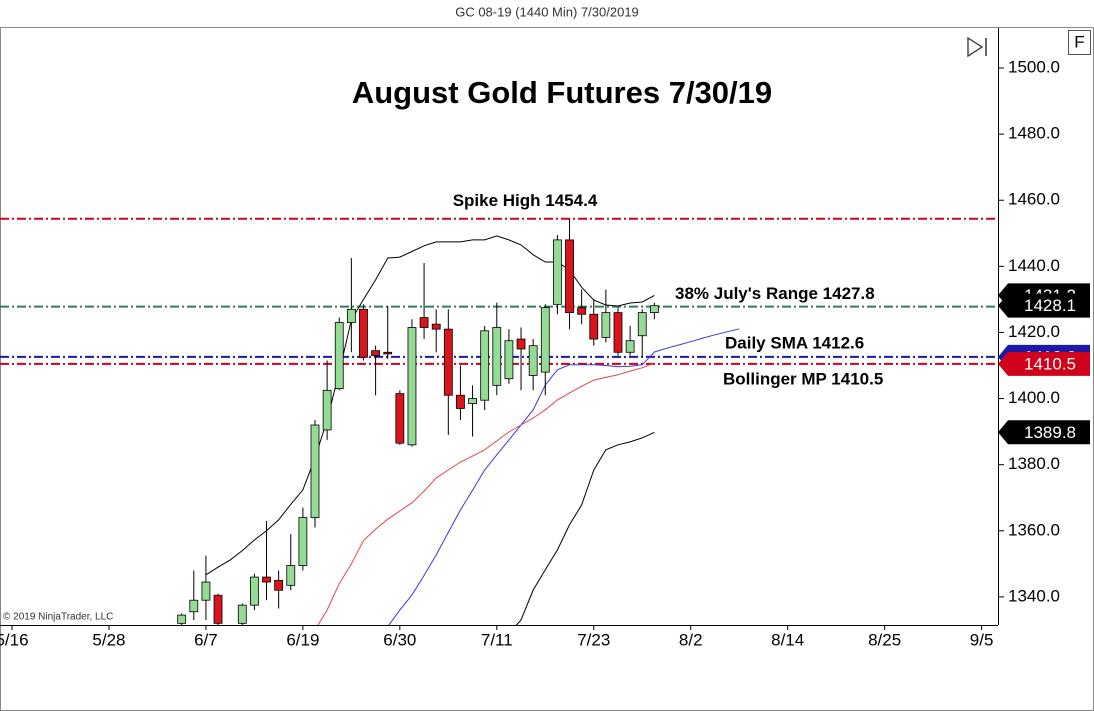 This screenshot has height=711, width=1094. Describe the element at coordinates (108, 639) in the screenshot. I see `x-tick-label: 5/28` at that location.